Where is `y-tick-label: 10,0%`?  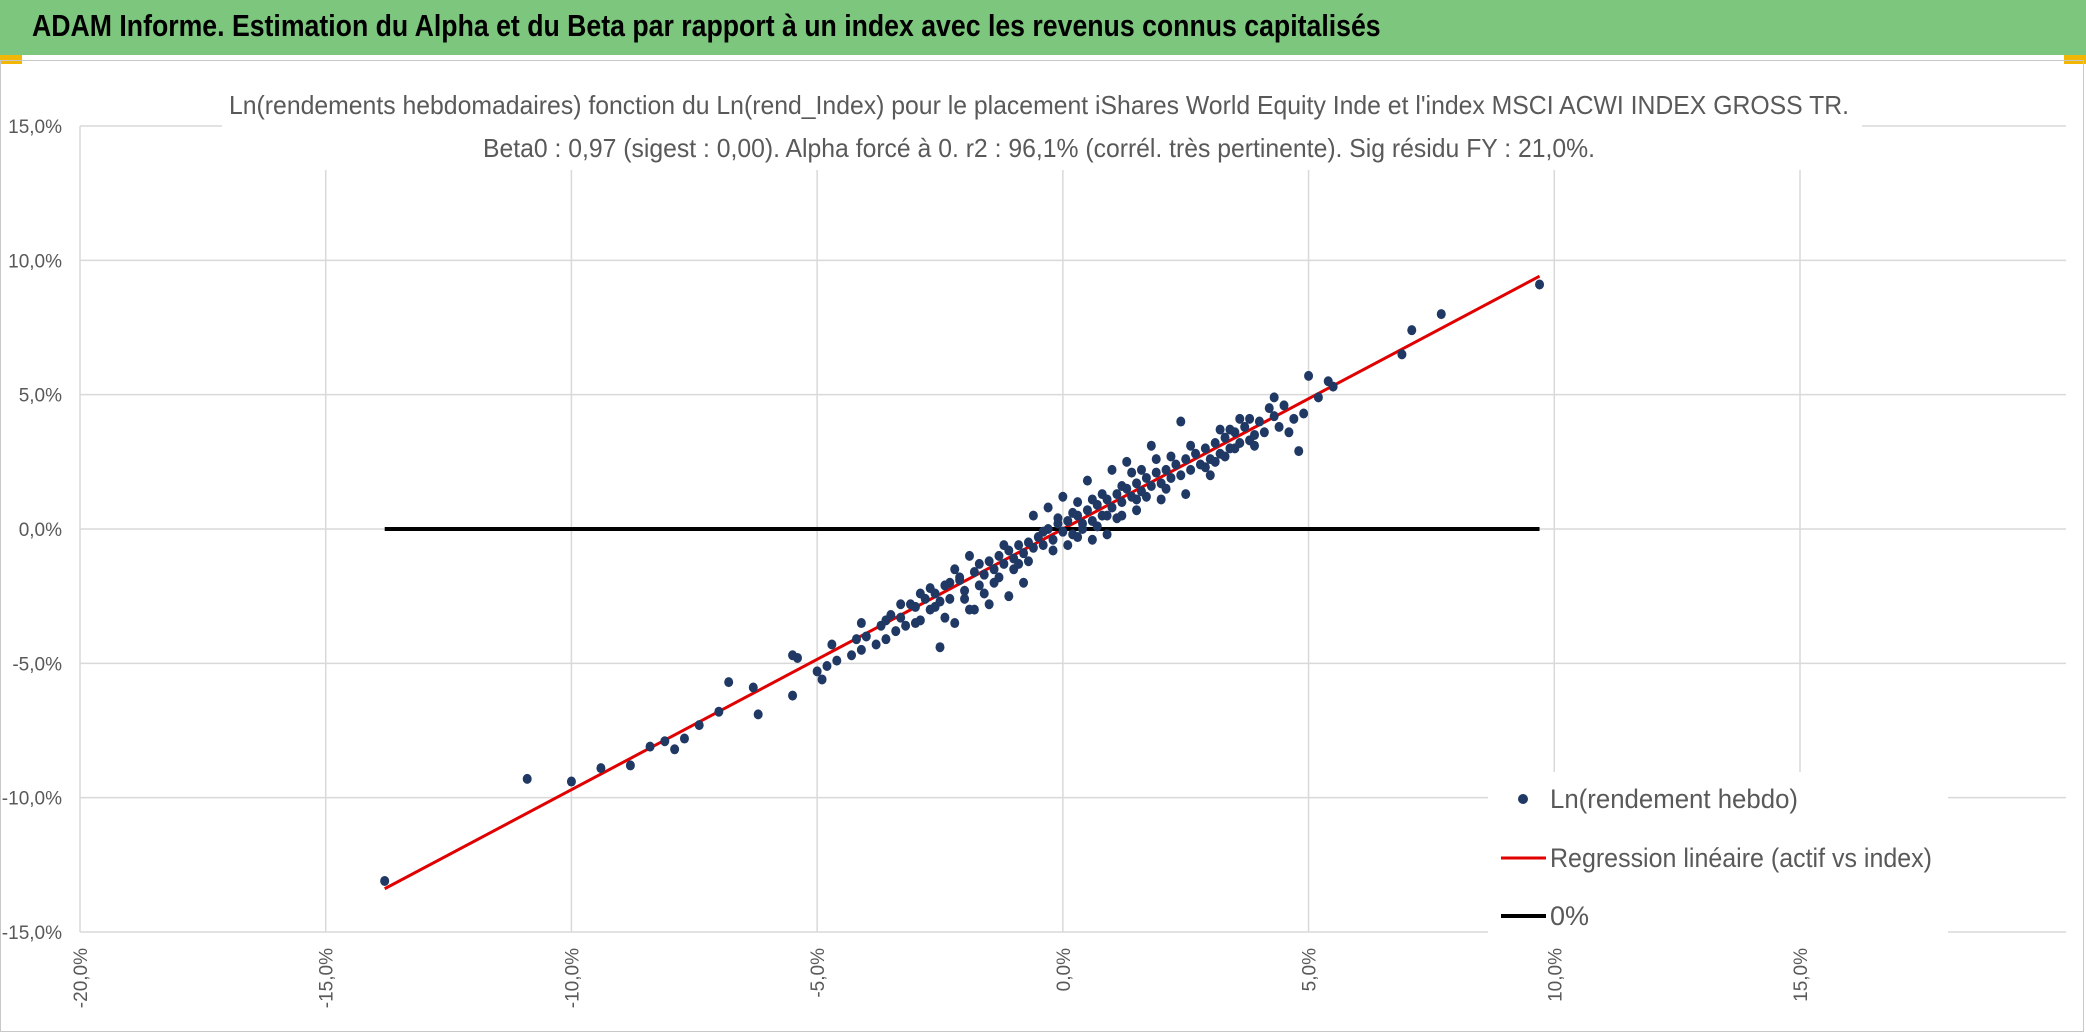 y-tick-label: 10,0% is located at coordinates (35, 261).